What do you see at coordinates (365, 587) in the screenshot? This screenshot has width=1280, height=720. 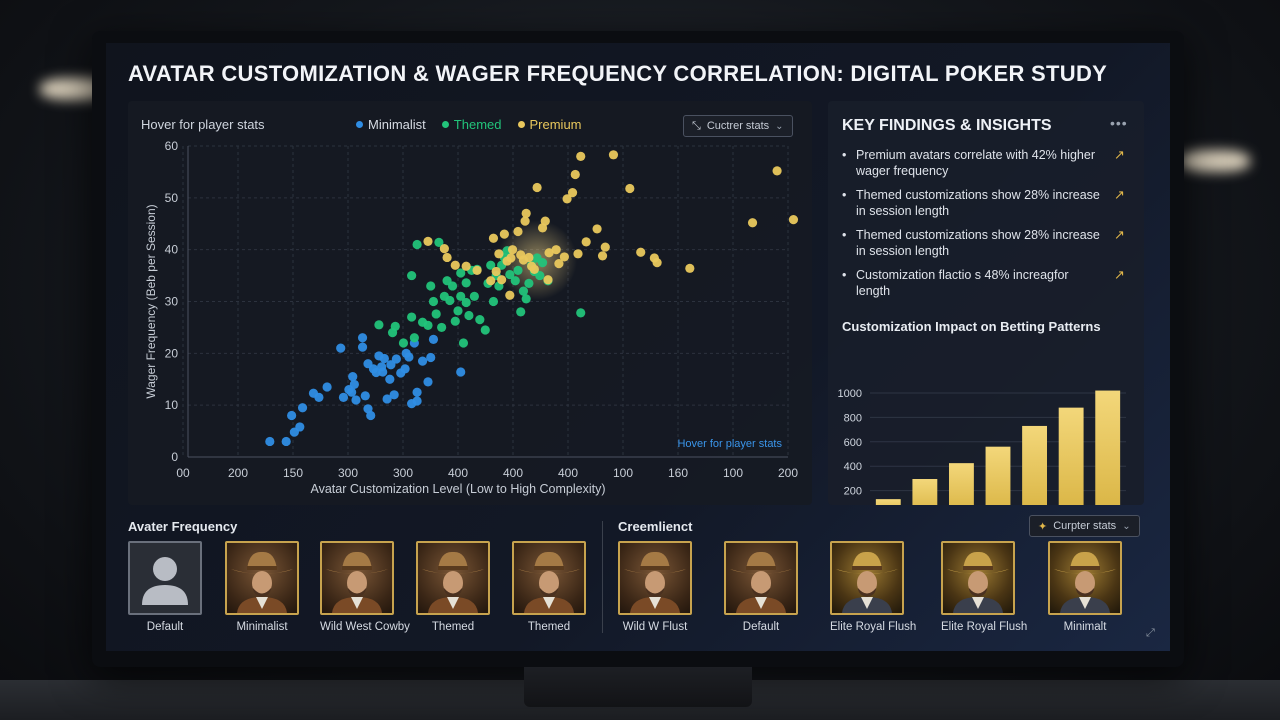 I see `avatar-card: Wild West Cowby` at bounding box center [365, 587].